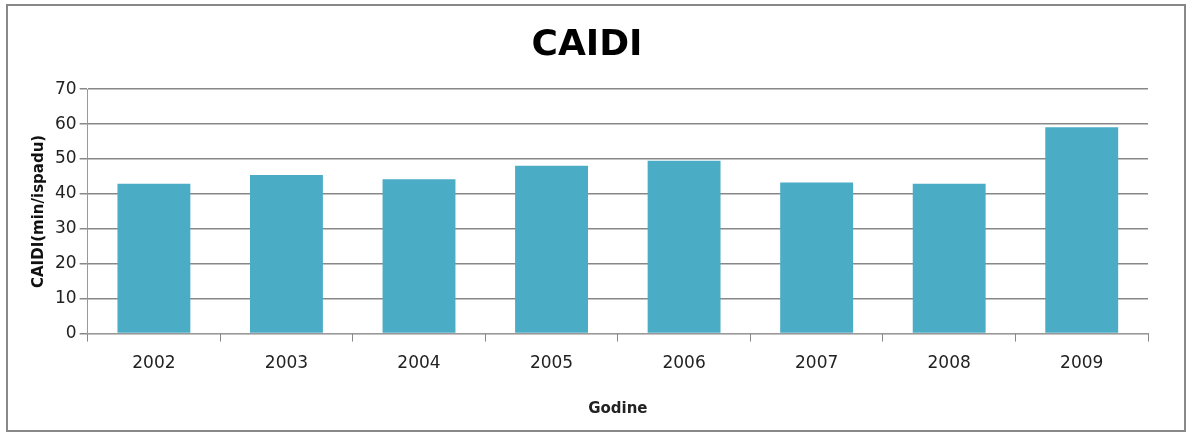 This screenshot has height=441, width=1198. I want to click on y-tick-label: 40, so click(65, 192).